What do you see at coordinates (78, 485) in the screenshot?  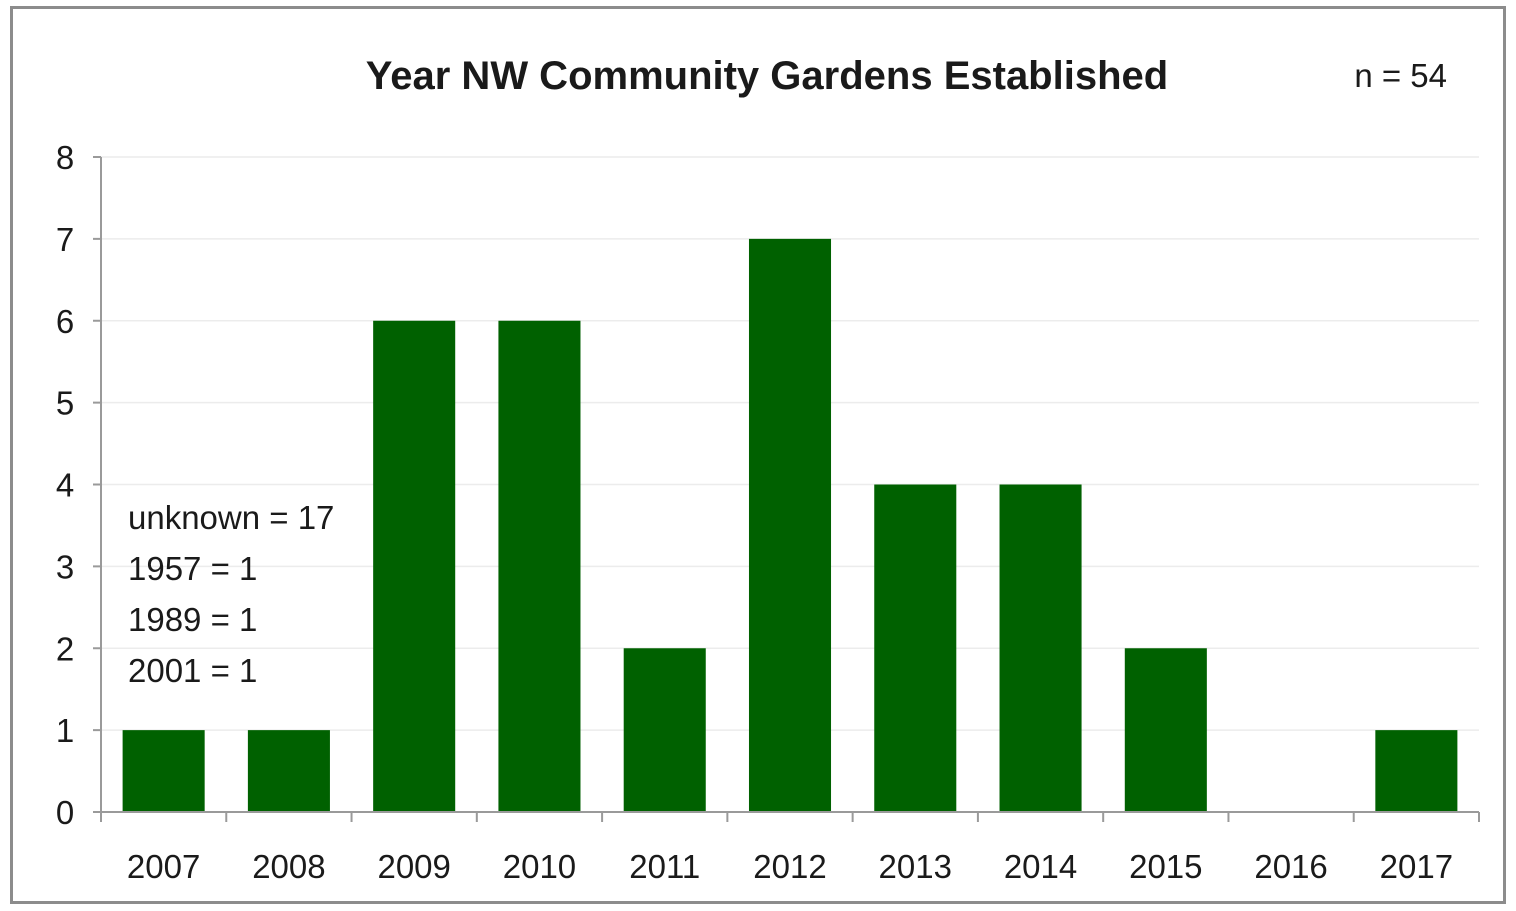 I see `y-tick-labels: 0 1 2 3 4 5 6 7 8` at bounding box center [78, 485].